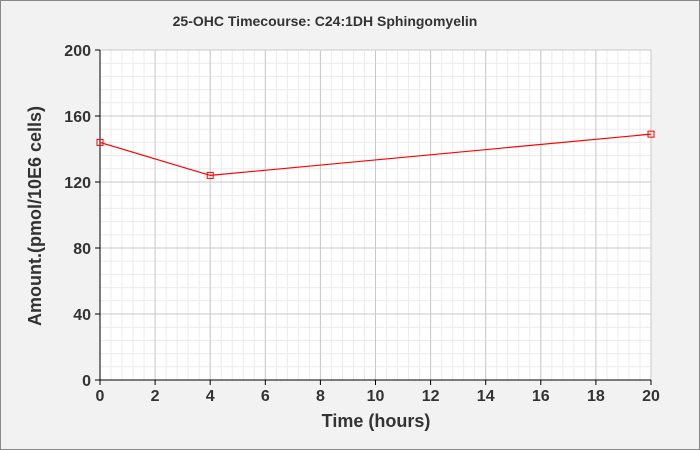 This screenshot has height=450, width=700. Describe the element at coordinates (325, 21) in the screenshot. I see `chart-title: 25-OHC Timecourse: C24:1DH Sphingomyelin` at that location.